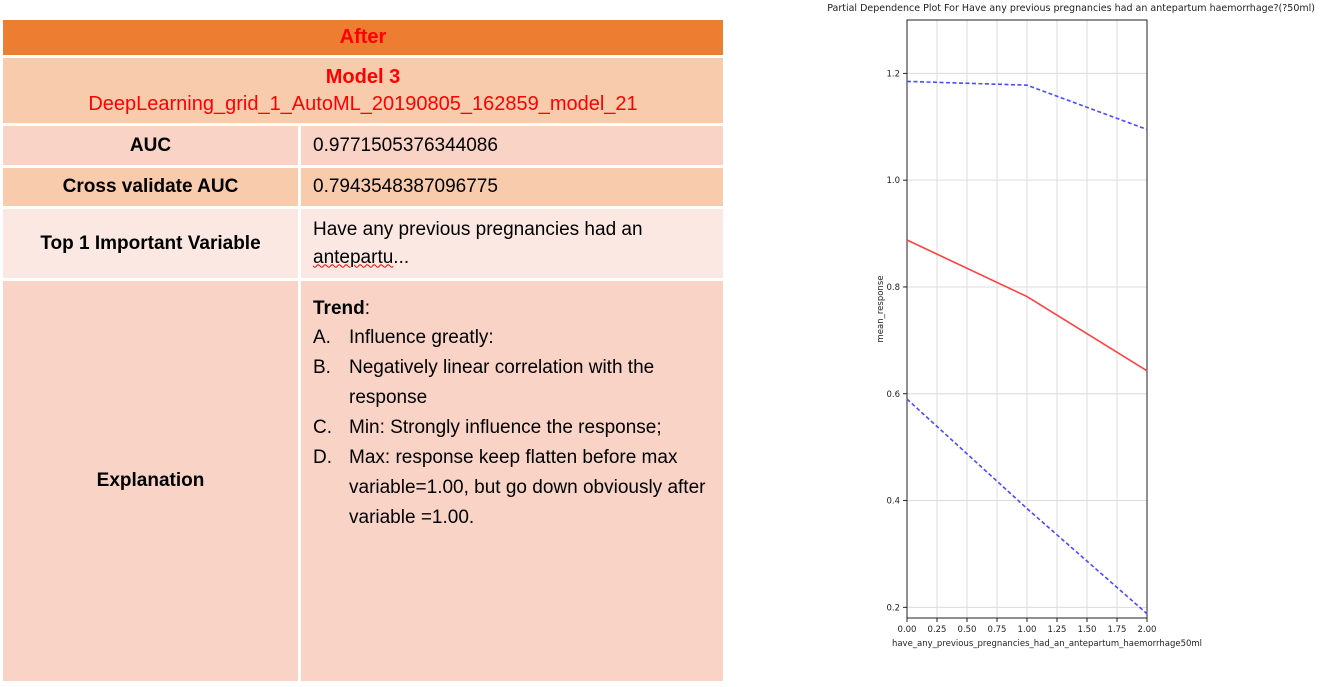 This screenshot has width=1323, height=687. What do you see at coordinates (342, 308) in the screenshot?
I see `trend-heading: Trend:` at bounding box center [342, 308].